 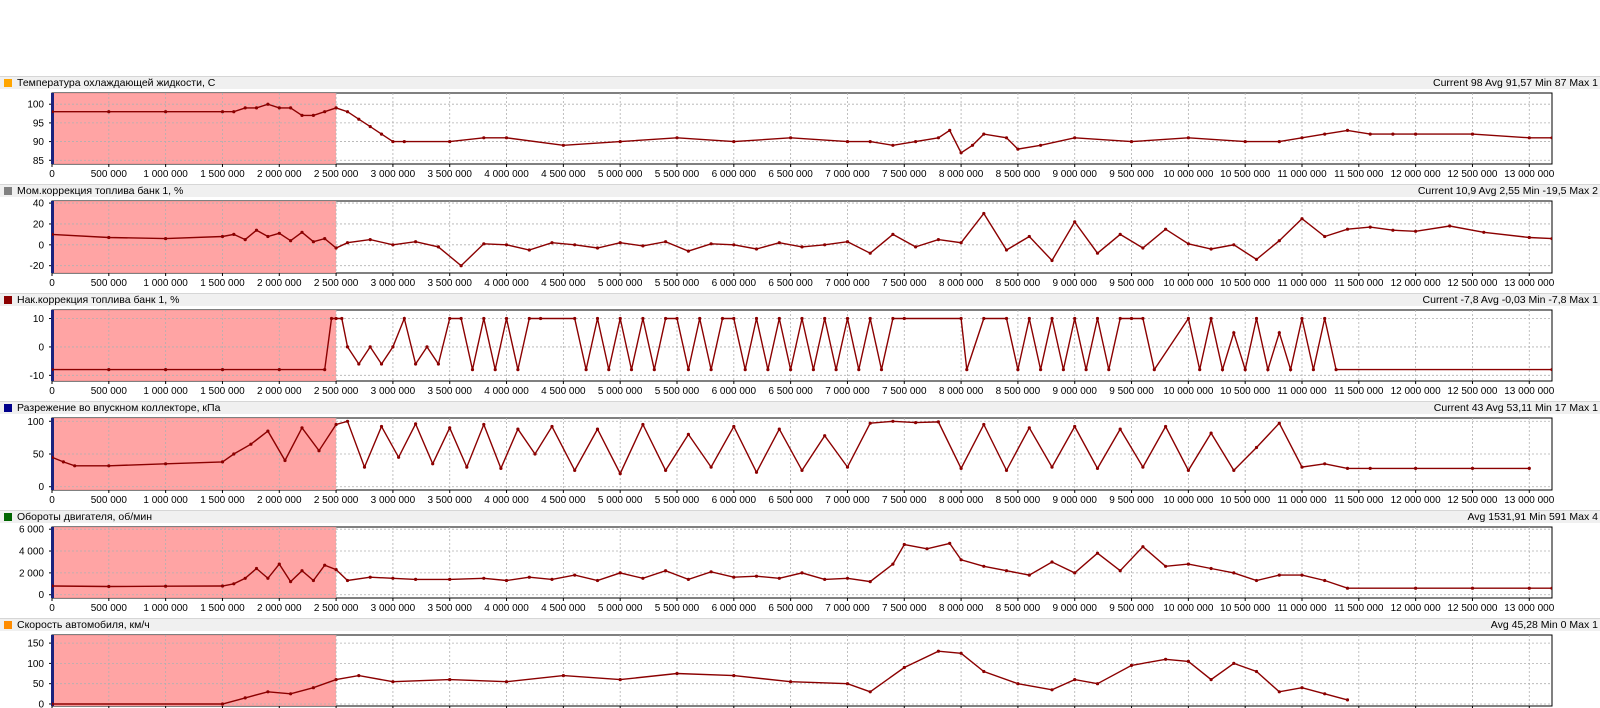 I want to click on series-line, so click(x=700, y=677).